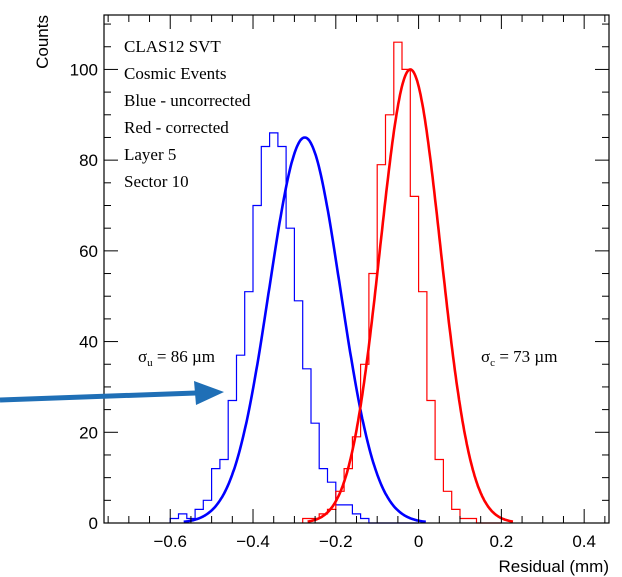 This screenshot has width=622, height=577. Describe the element at coordinates (88, 160) in the screenshot. I see `y-tick-label: 80` at that location.